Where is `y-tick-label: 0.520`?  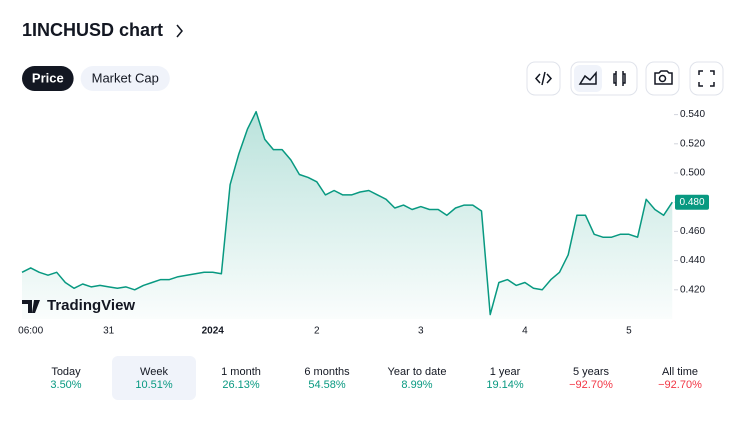 y-tick-label: 0.520 is located at coordinates (692, 143).